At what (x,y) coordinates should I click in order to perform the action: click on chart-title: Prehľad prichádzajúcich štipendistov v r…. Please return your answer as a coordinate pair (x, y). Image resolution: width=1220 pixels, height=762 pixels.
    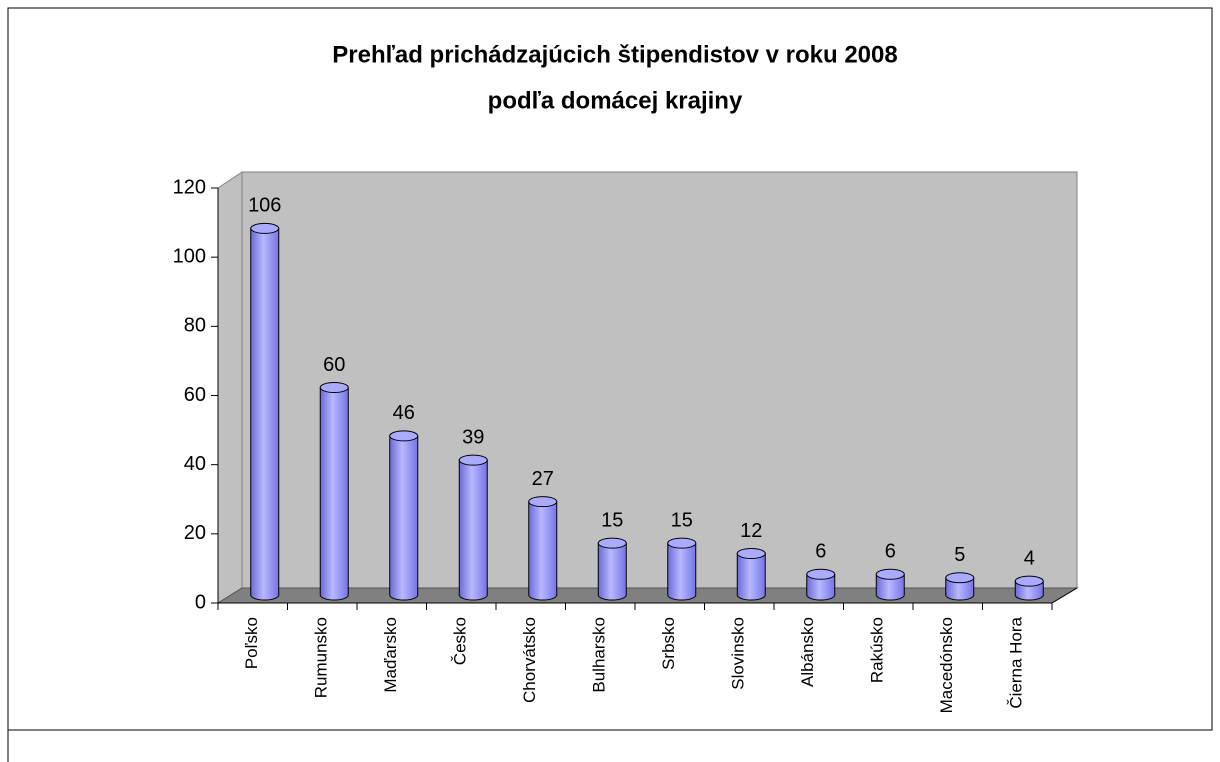
    Looking at the image, I should click on (614, 54).